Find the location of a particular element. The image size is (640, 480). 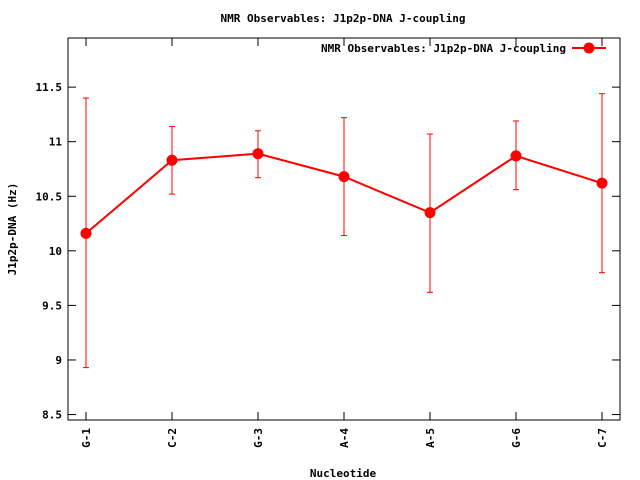

x-tick-label: G-3 is located at coordinates (258, 438).